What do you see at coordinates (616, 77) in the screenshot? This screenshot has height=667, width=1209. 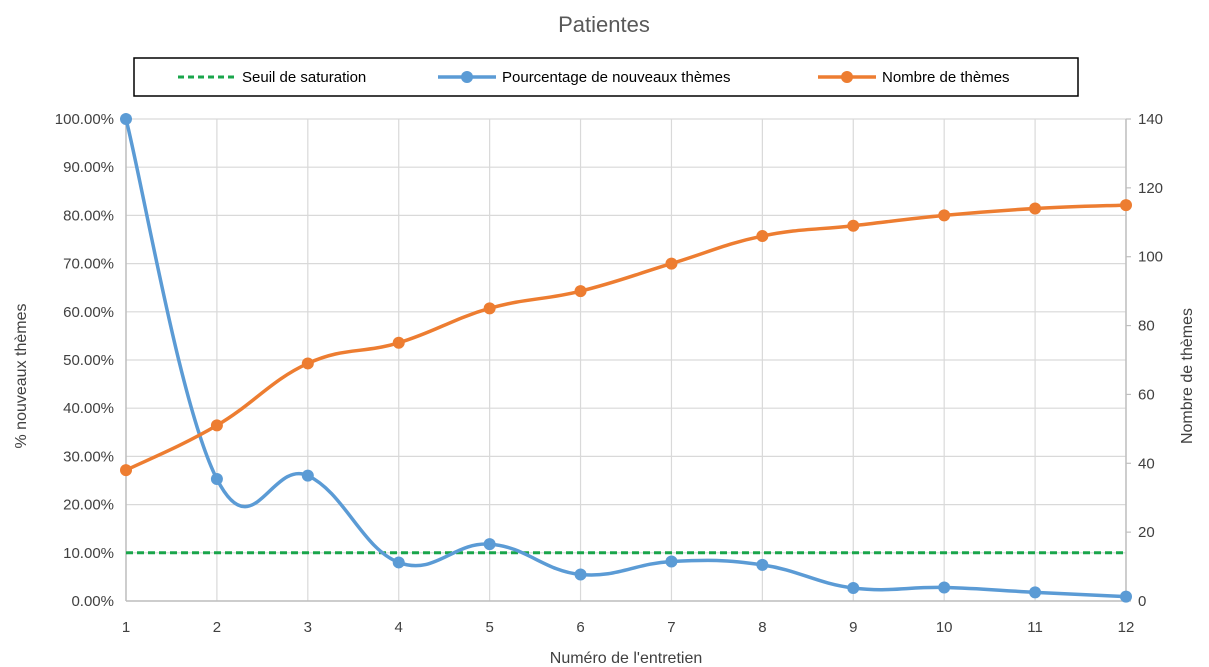 I see `legend-label-percent: Pourcentage de nouveaux thèmes` at bounding box center [616, 77].